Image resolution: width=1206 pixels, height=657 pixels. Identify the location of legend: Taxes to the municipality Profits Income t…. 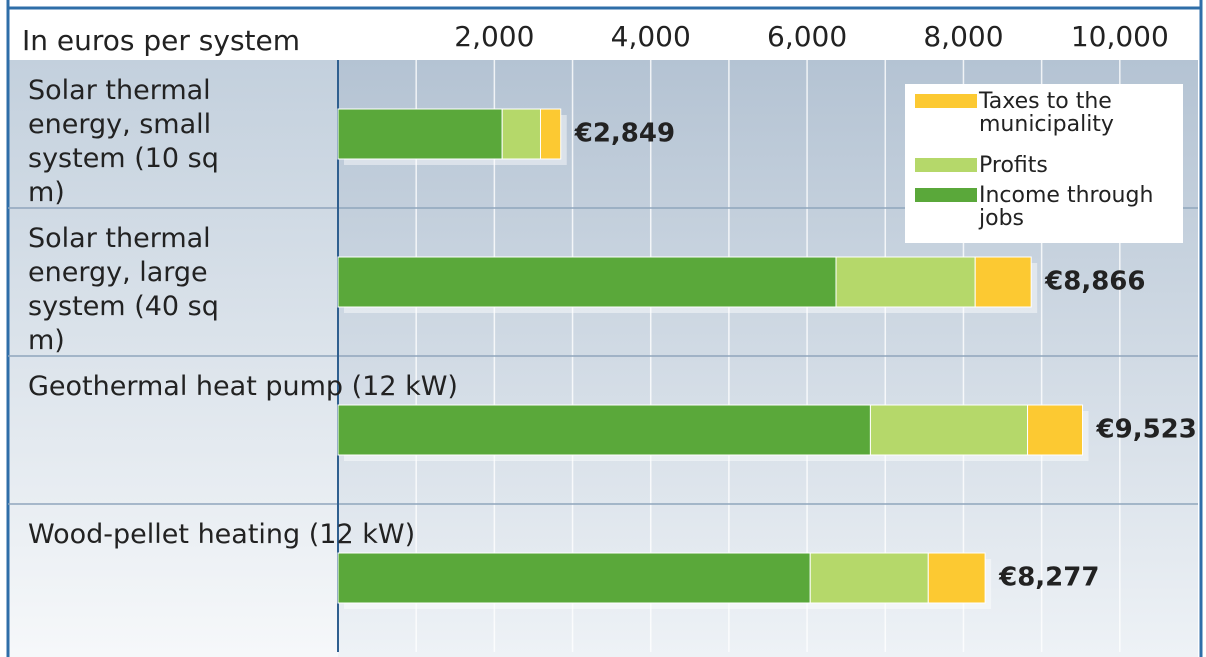
(1044, 163).